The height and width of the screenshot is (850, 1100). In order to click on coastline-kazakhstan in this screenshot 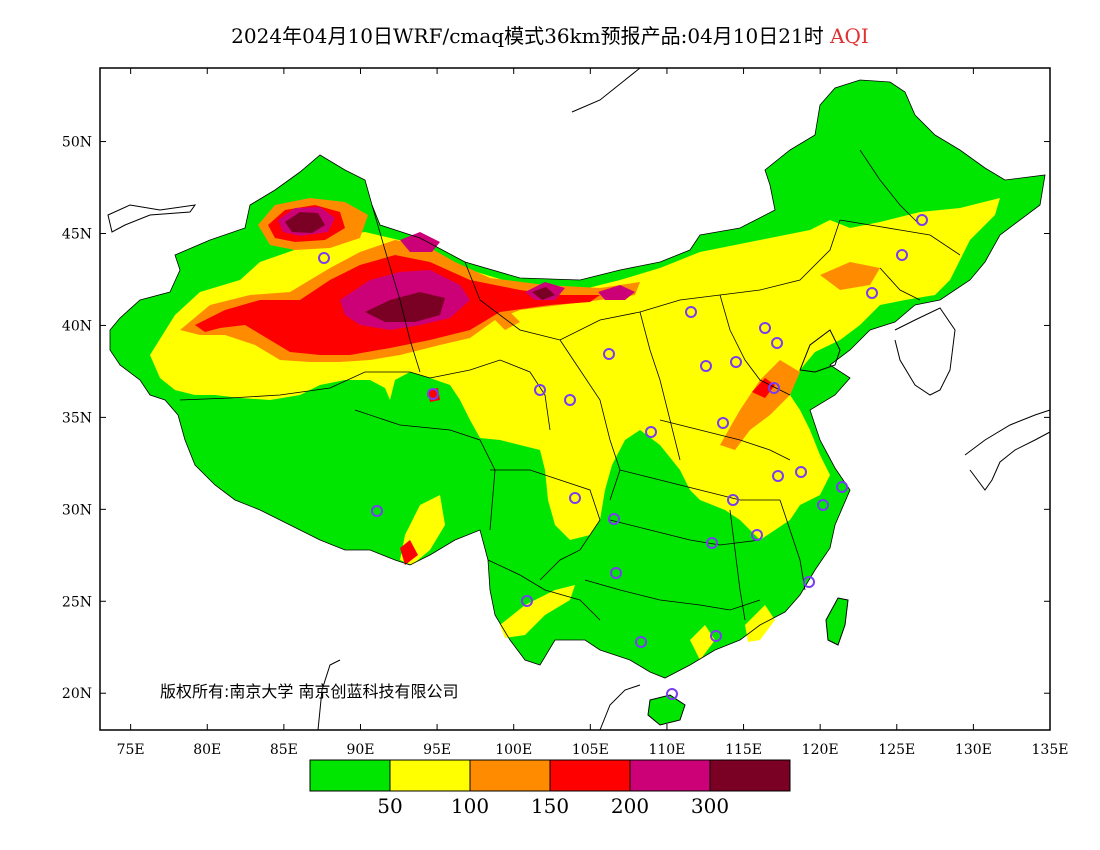, I will do `click(152, 218)`.